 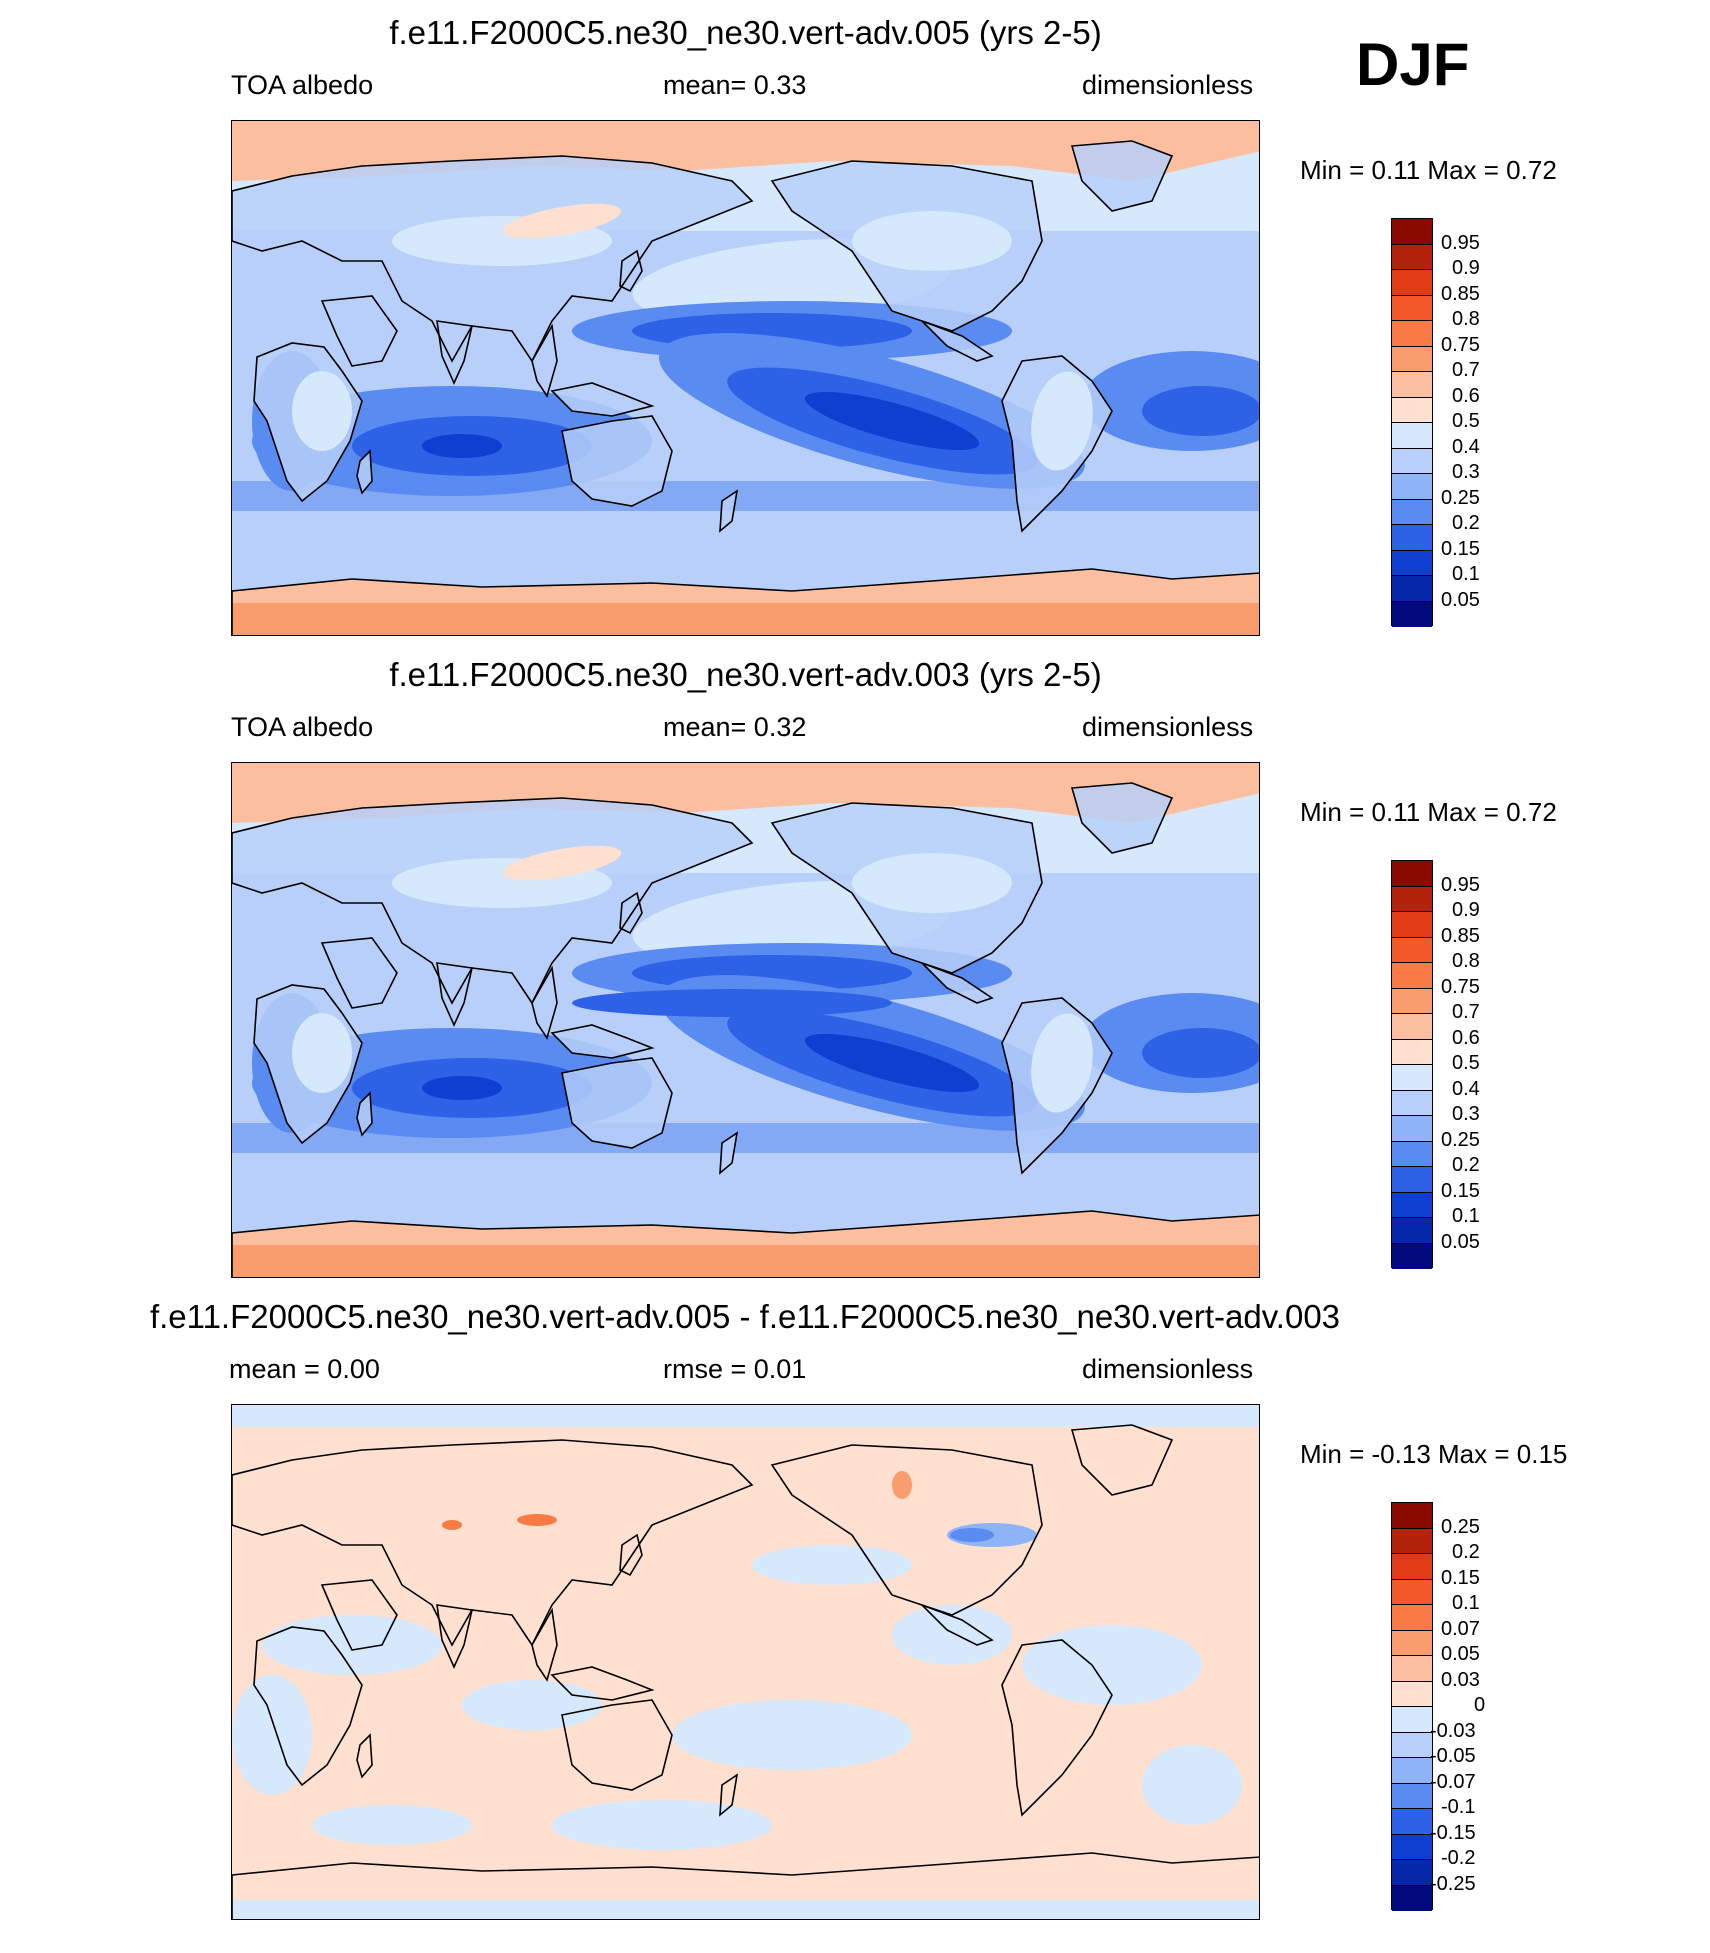 I want to click on colorbar-tick-label: 0.03, so click(x=1460, y=1679).